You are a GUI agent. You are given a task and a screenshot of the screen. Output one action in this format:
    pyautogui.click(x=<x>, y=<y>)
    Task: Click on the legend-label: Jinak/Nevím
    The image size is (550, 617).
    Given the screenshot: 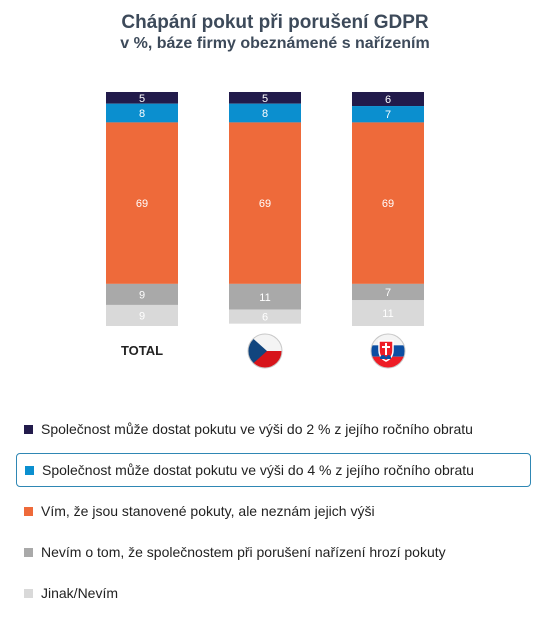 What is the action you would take?
    pyautogui.click(x=80, y=593)
    